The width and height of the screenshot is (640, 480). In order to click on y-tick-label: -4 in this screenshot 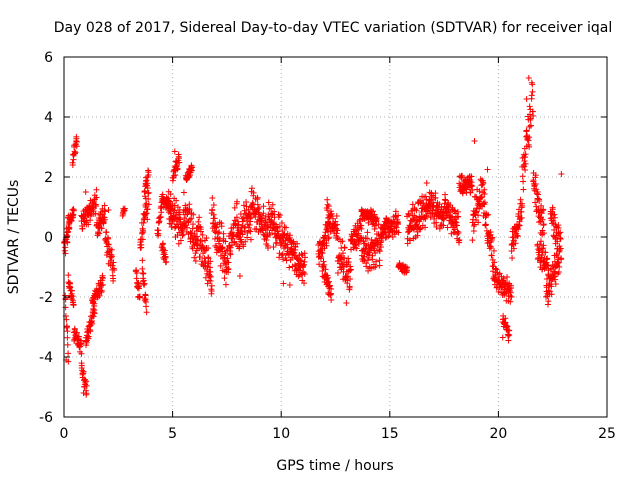, I will do `click(46, 358)`.